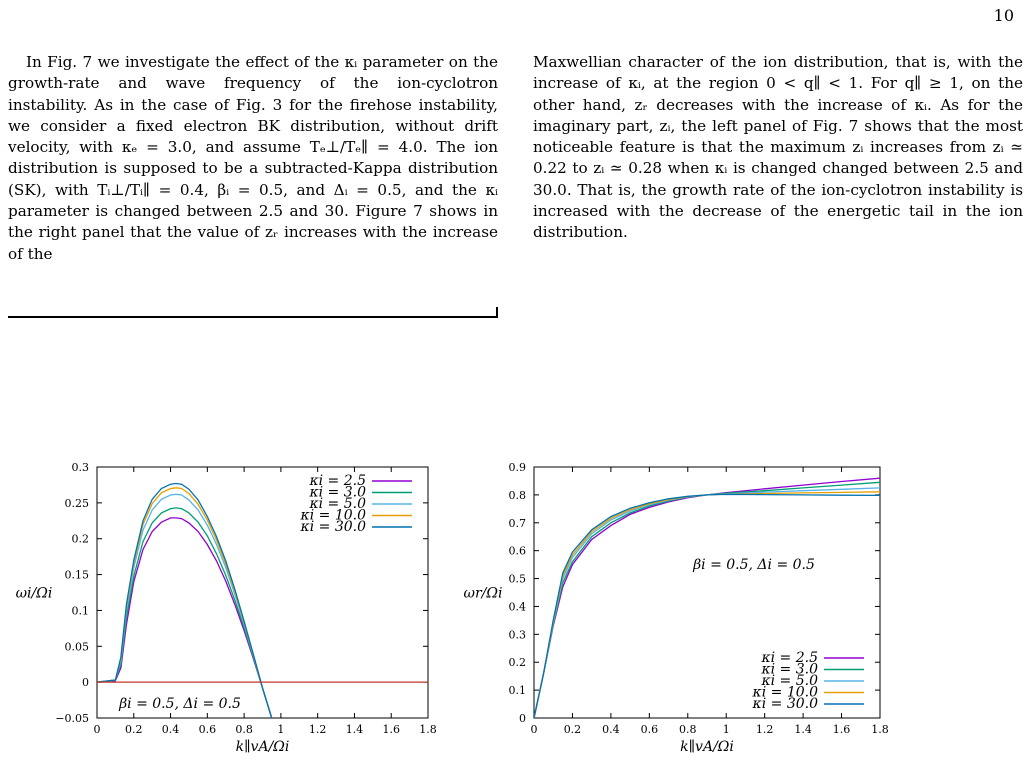  Describe the element at coordinates (518, 551) in the screenshot. I see `y-tick-label: 0.6` at that location.